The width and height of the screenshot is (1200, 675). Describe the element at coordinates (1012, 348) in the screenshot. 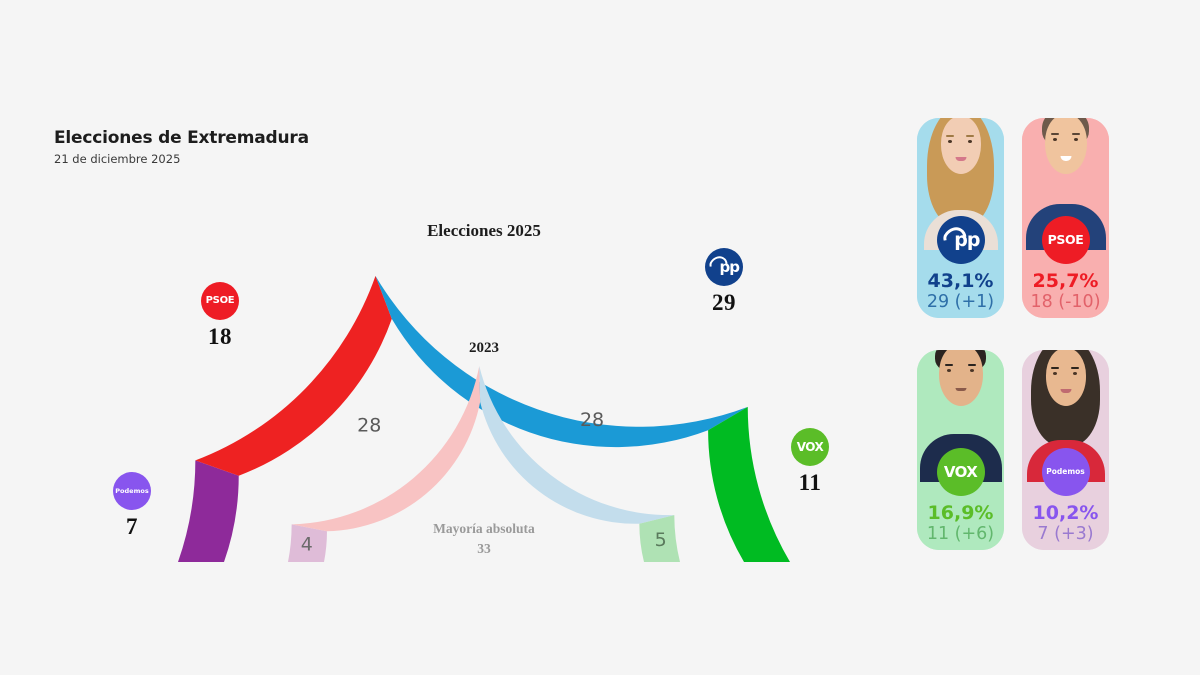

I see `candidate-cards: pp 43,1% 29 (+1)` at that location.